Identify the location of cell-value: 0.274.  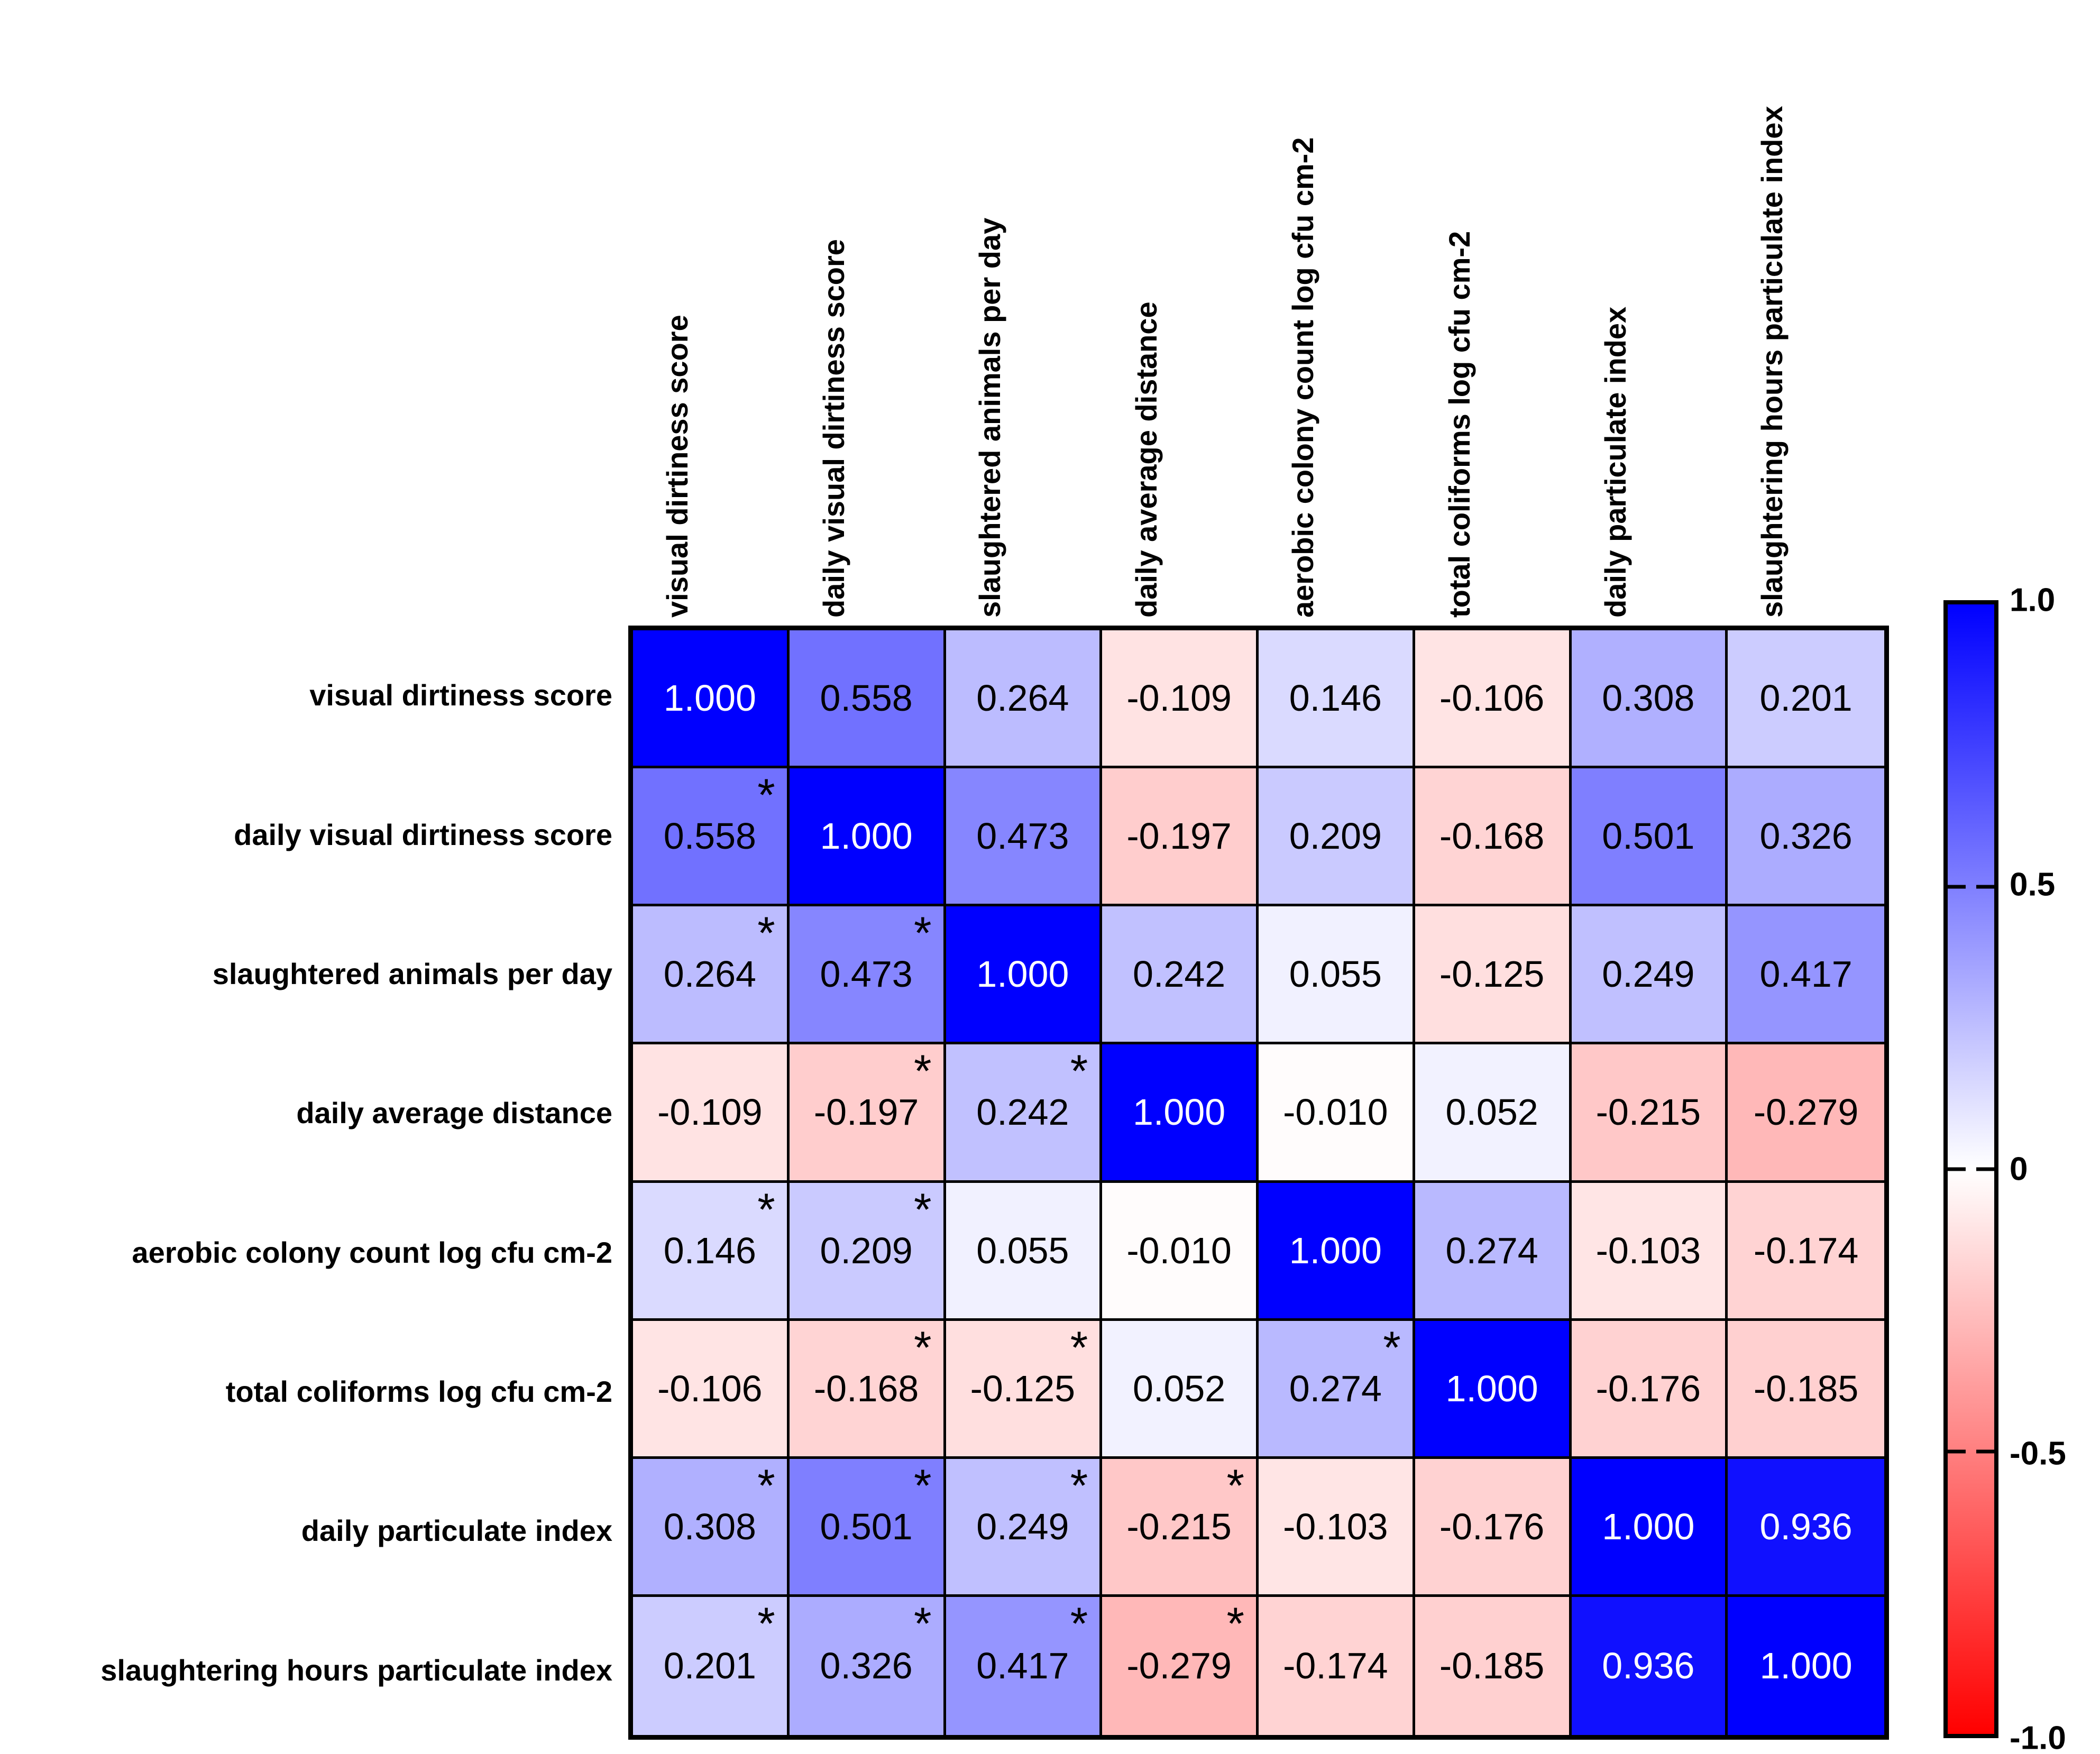
(1491, 1250).